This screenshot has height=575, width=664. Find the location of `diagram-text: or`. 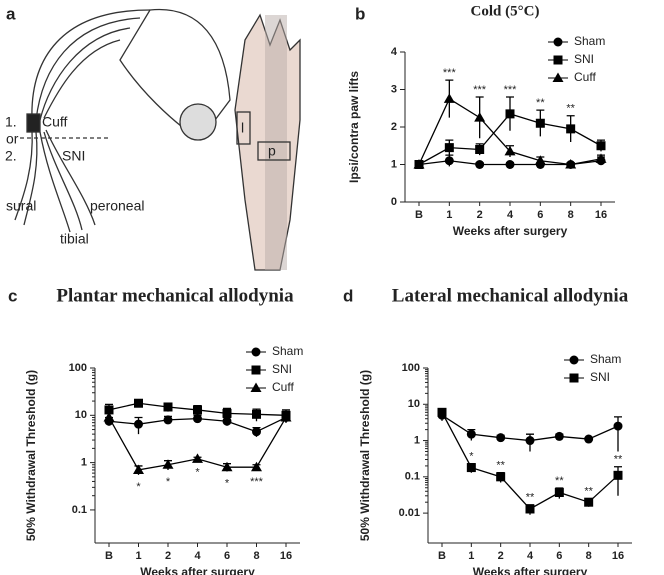

diagram-text: or is located at coordinates (12, 139).